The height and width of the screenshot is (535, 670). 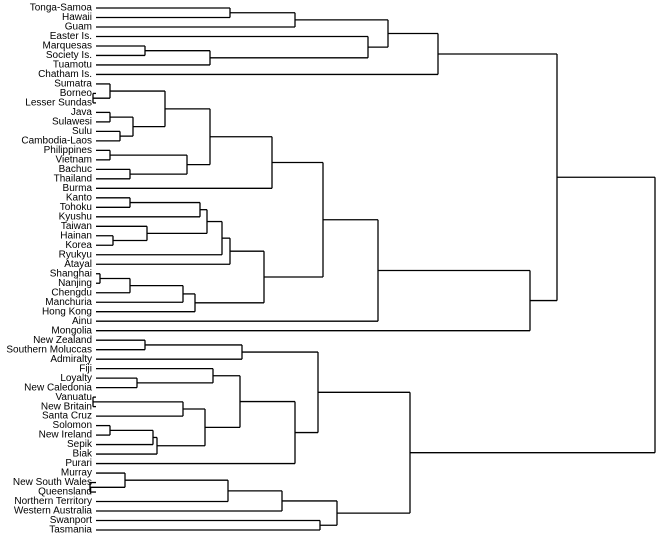 What do you see at coordinates (79, 197) in the screenshot?
I see `leaf-label: Kanto` at bounding box center [79, 197].